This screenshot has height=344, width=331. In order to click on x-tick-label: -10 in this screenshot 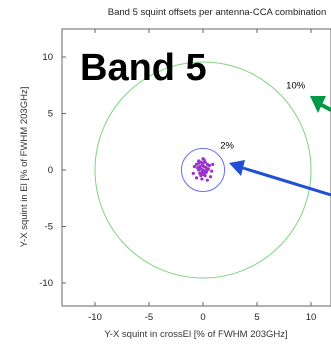, I will do `click(95, 317)`.